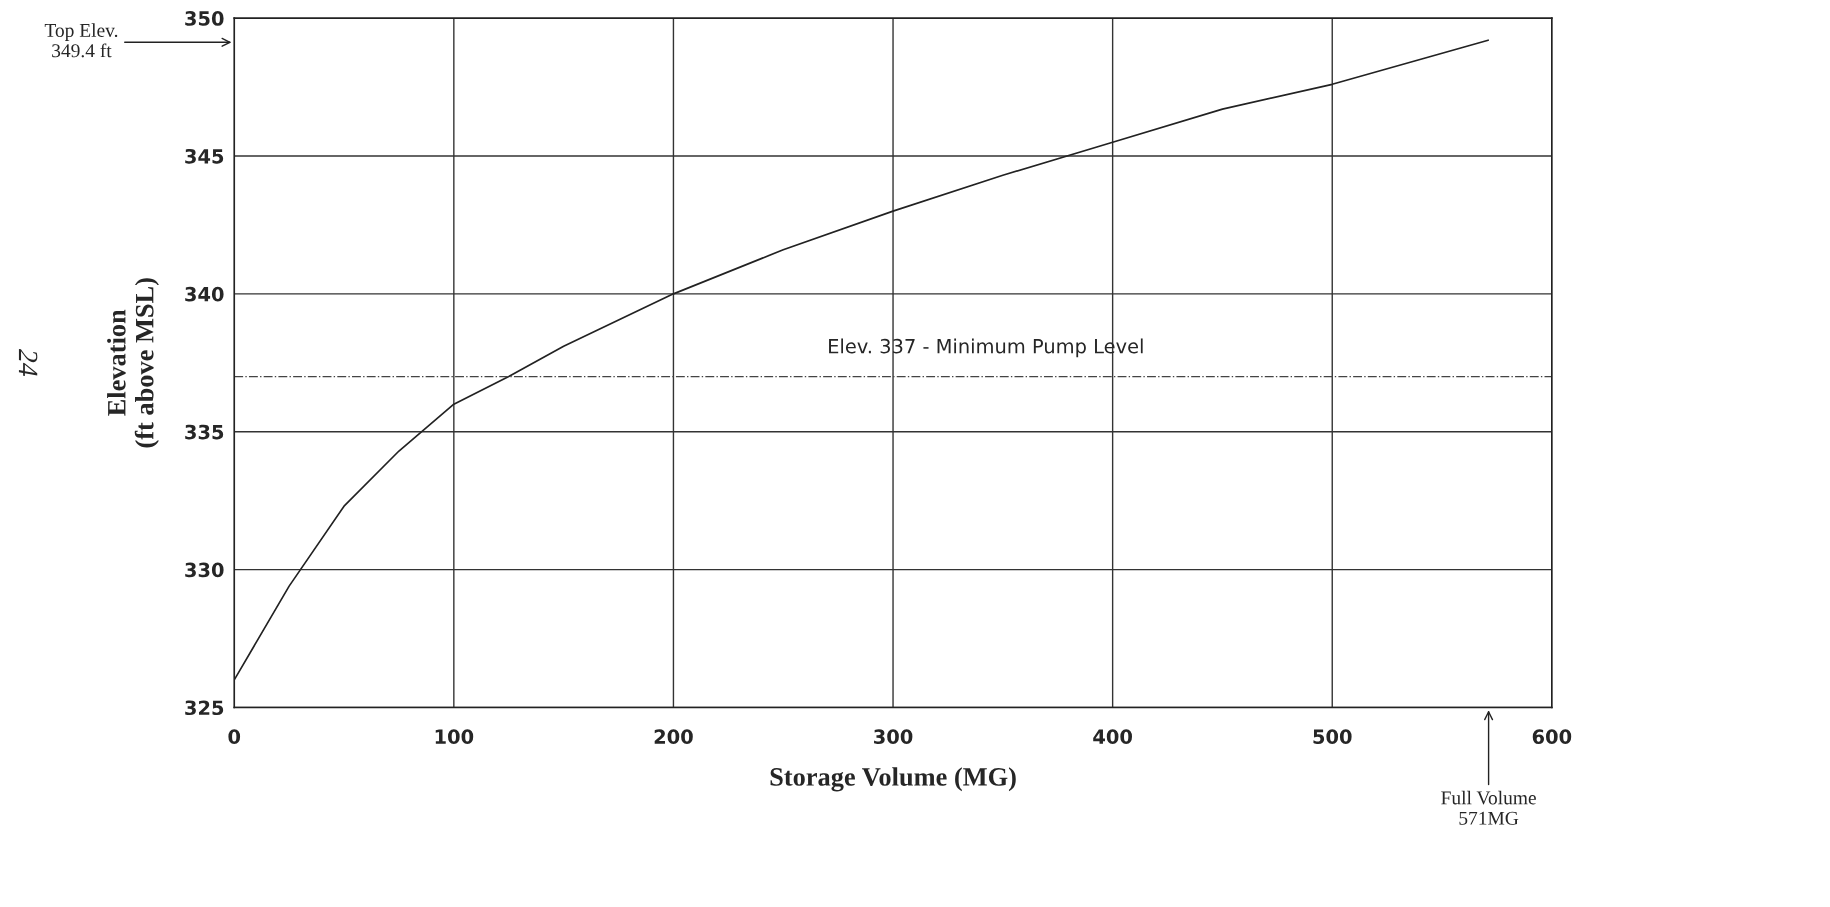  I want to click on y-tick-label: 325, so click(204, 708).